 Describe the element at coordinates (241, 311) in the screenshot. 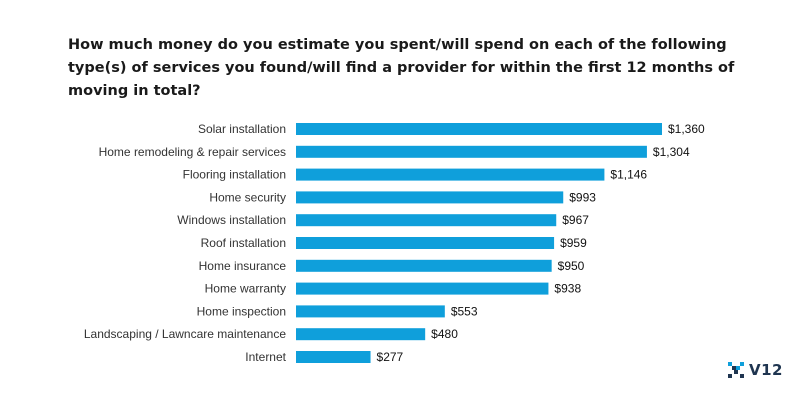

I see `category-label: Home inspection` at that location.